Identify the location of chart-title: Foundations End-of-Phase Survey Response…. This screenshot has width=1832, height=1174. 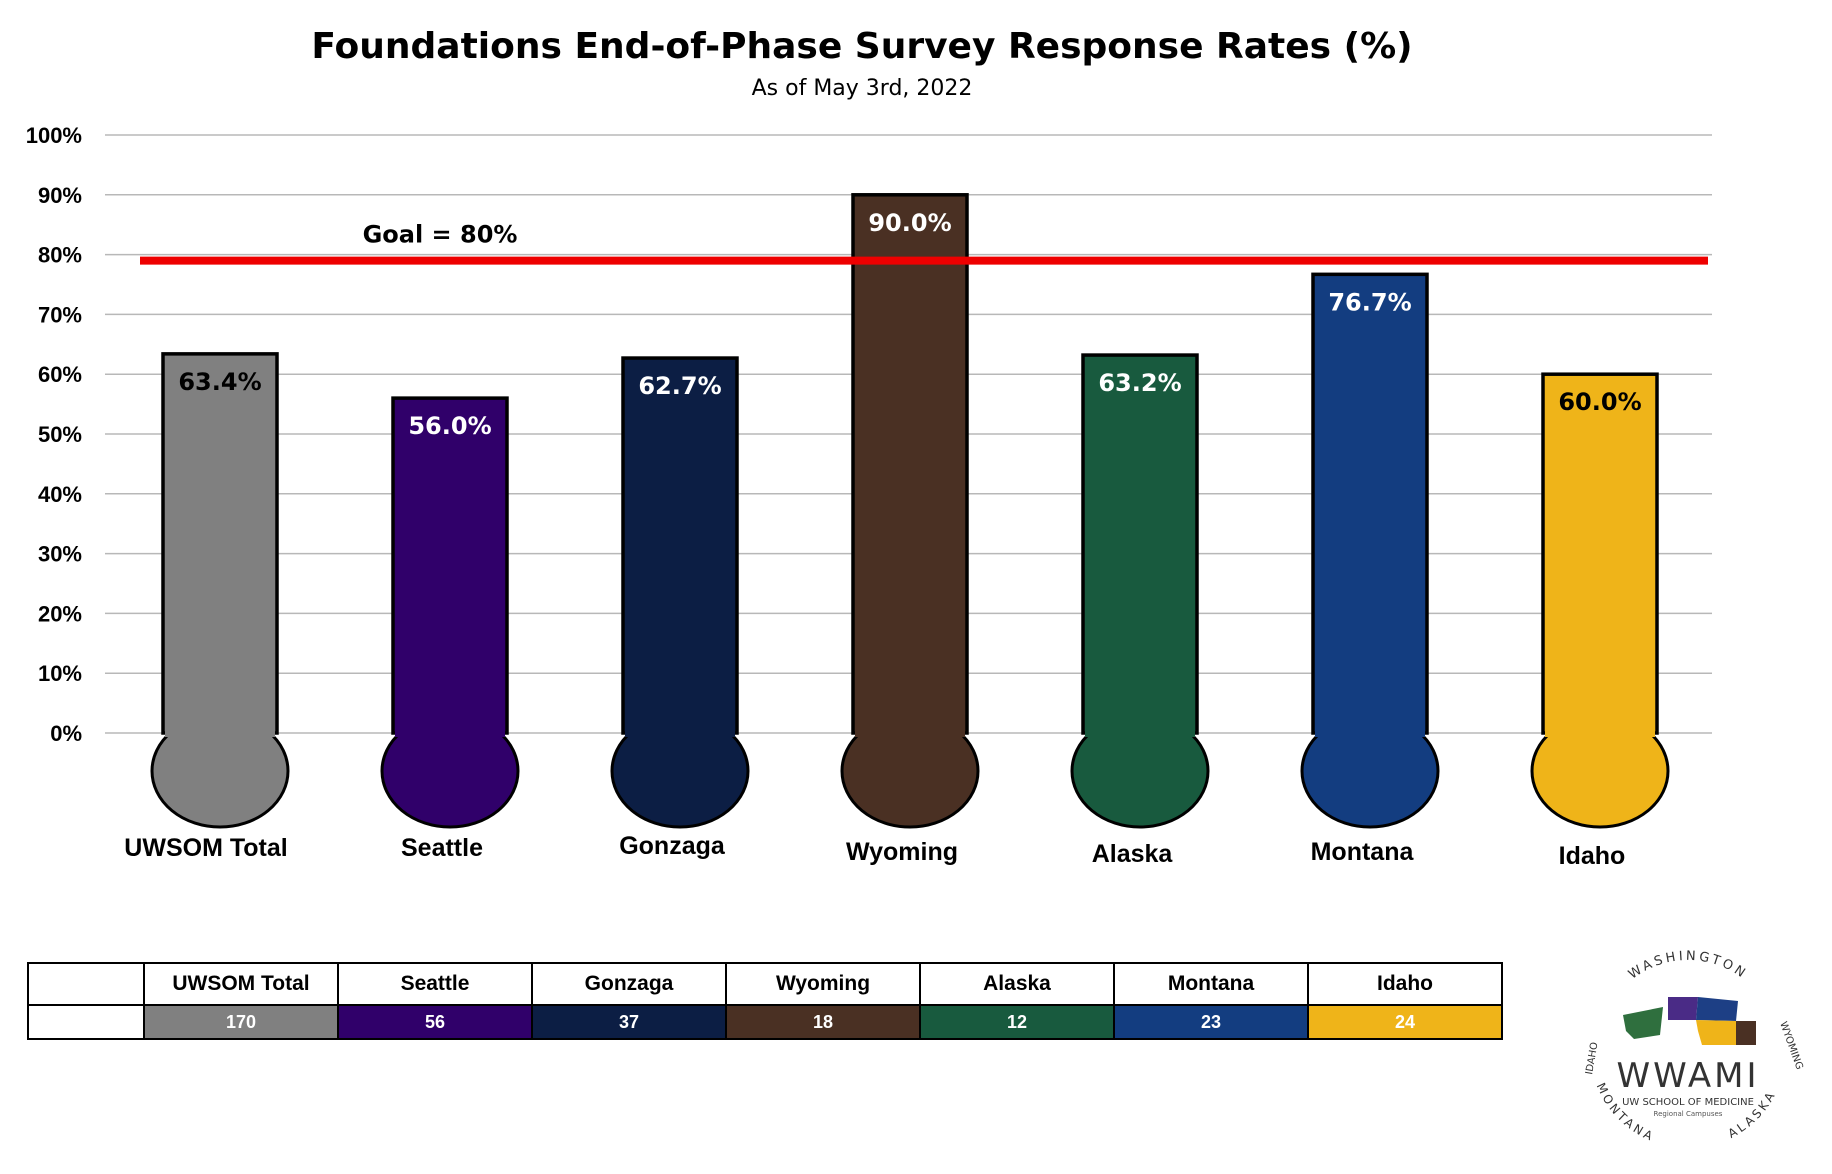
(861, 46).